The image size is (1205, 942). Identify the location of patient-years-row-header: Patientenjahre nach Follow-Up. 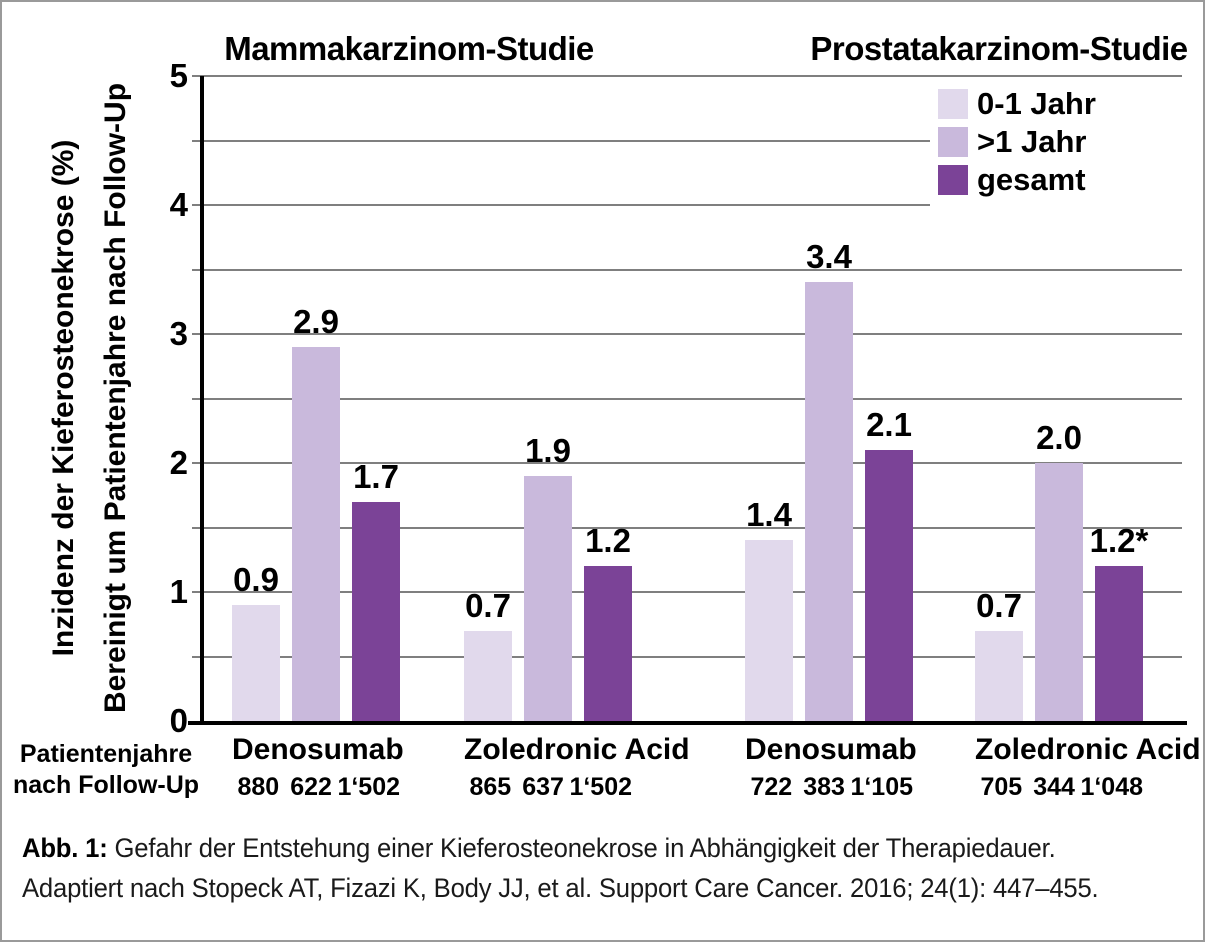
(106, 769).